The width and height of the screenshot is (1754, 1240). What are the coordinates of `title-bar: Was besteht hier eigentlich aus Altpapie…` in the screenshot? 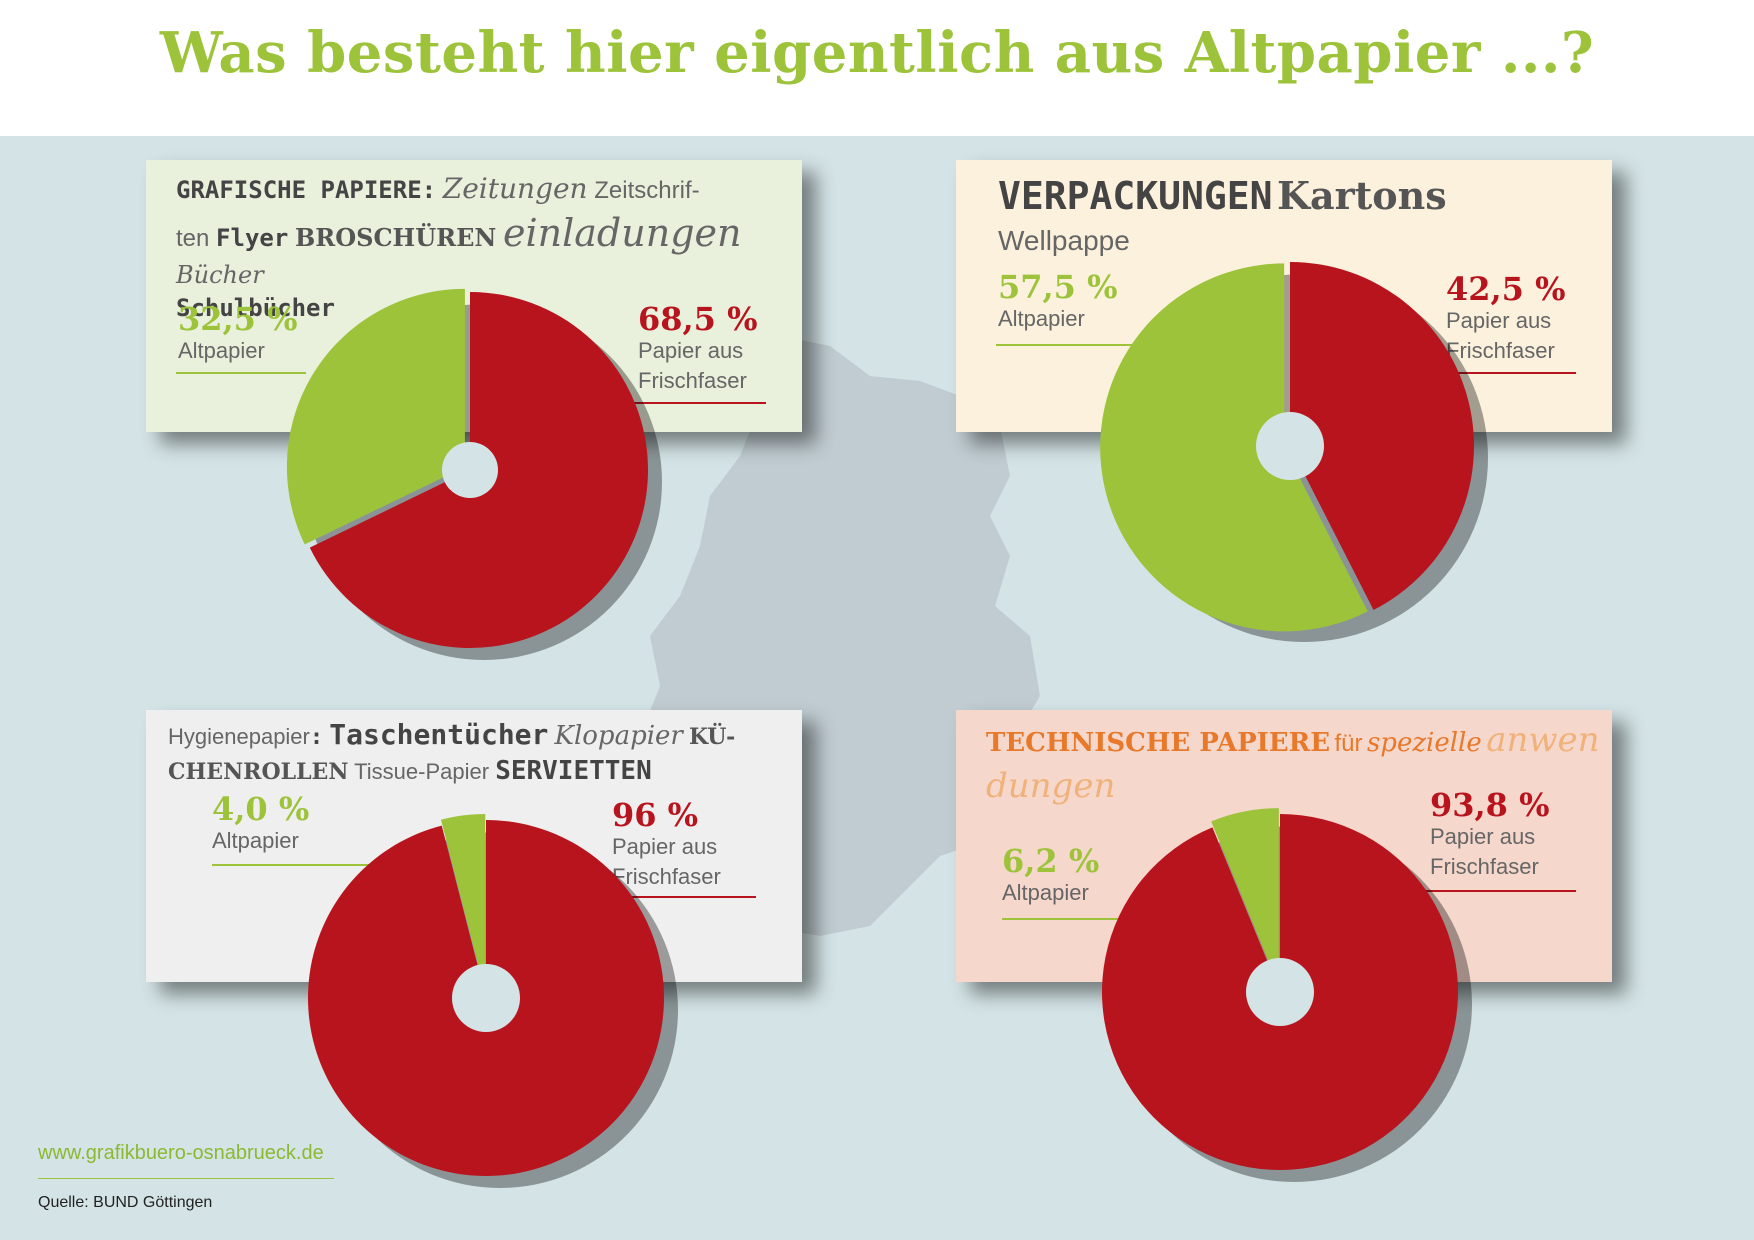 It's located at (877, 68).